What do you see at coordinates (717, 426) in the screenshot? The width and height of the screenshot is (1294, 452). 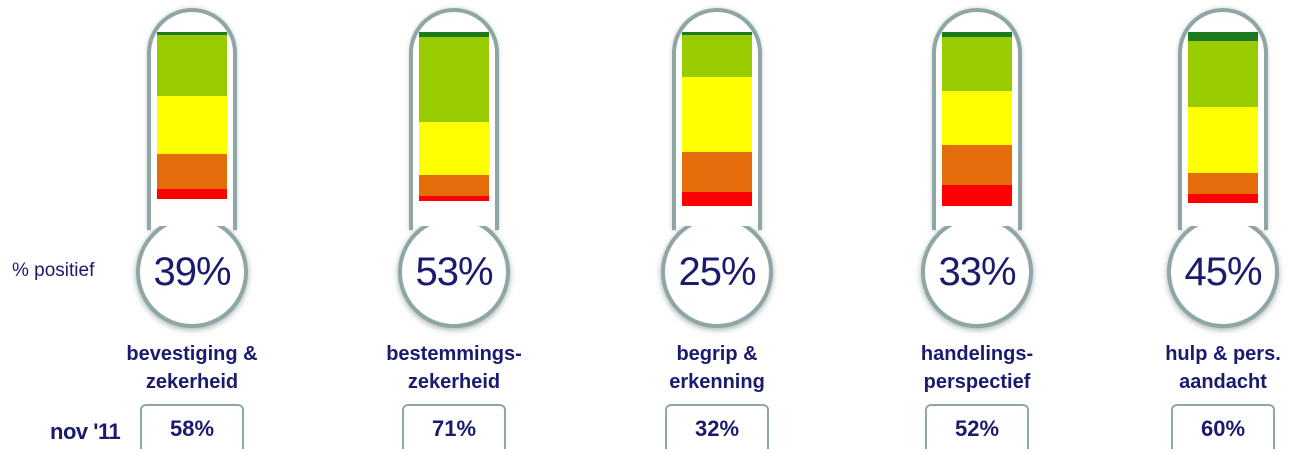 I see `previous-value-box: 32%` at bounding box center [717, 426].